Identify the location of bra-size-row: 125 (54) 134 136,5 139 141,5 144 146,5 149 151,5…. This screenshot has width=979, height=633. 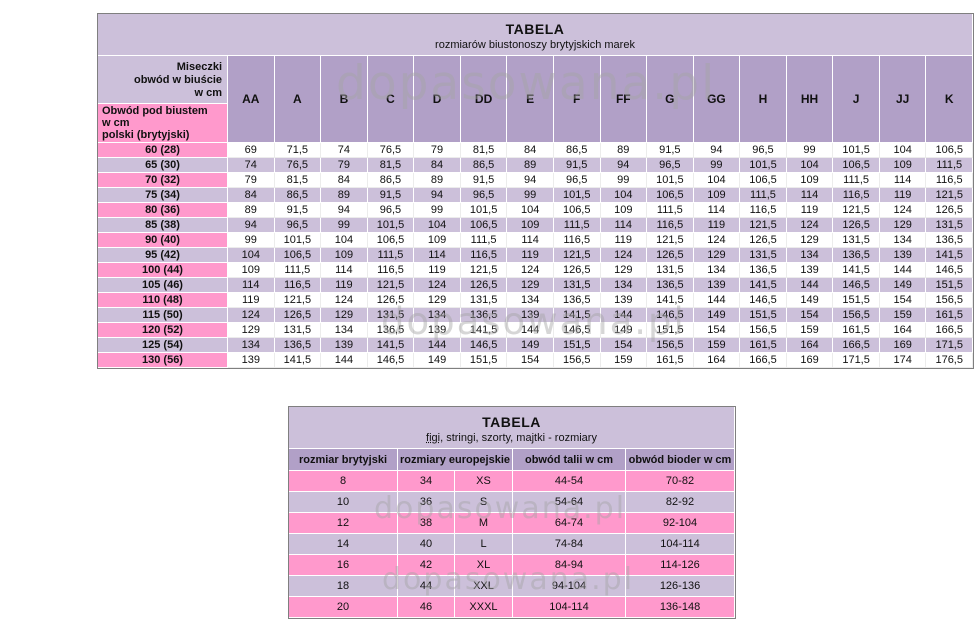
(535, 345).